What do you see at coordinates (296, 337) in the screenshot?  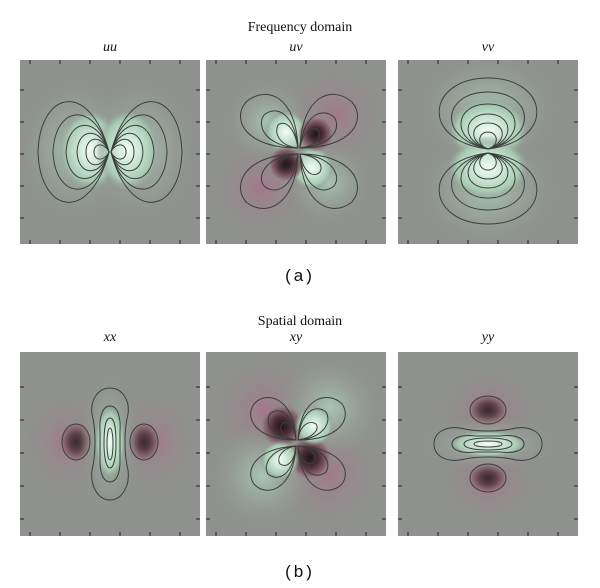 I see `panel-label-xy: xy` at bounding box center [296, 337].